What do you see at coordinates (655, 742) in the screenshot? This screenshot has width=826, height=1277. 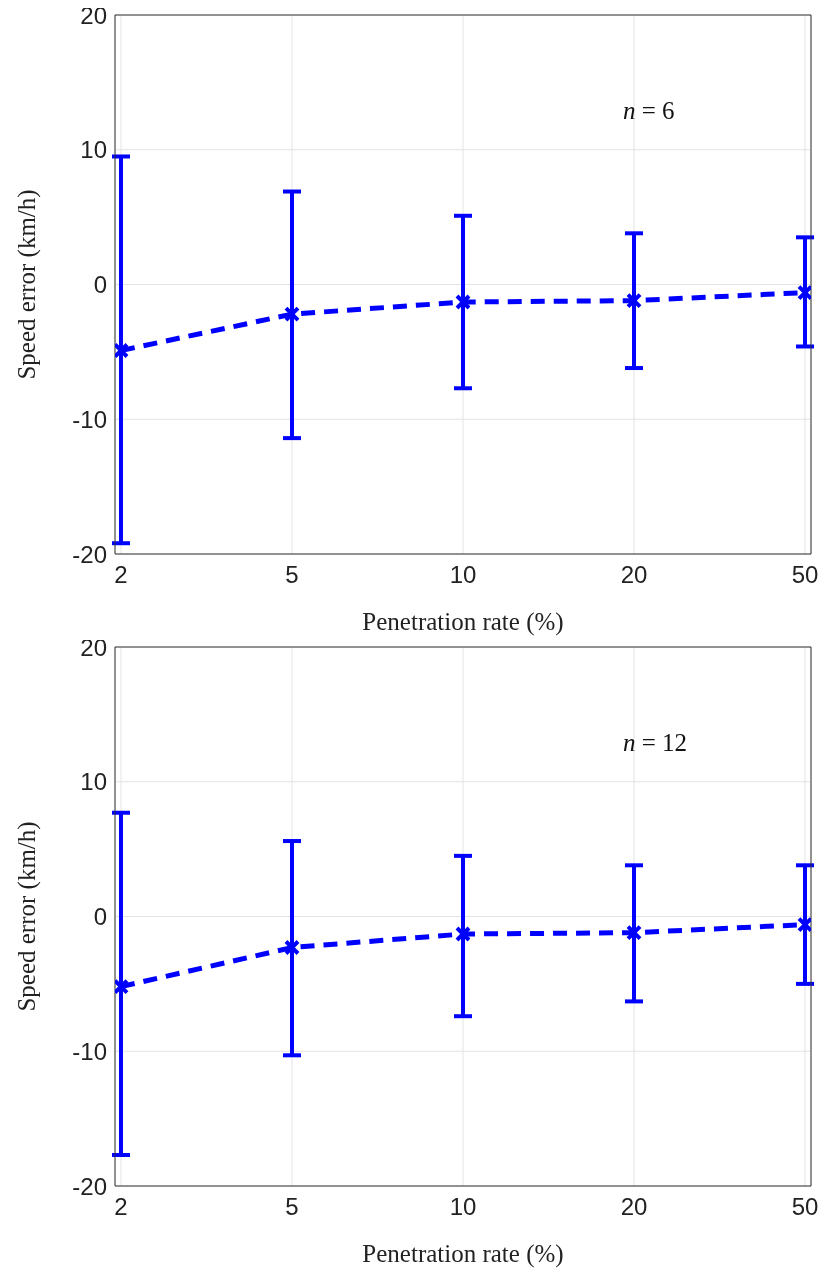 I see `annotation: n = 12` at bounding box center [655, 742].